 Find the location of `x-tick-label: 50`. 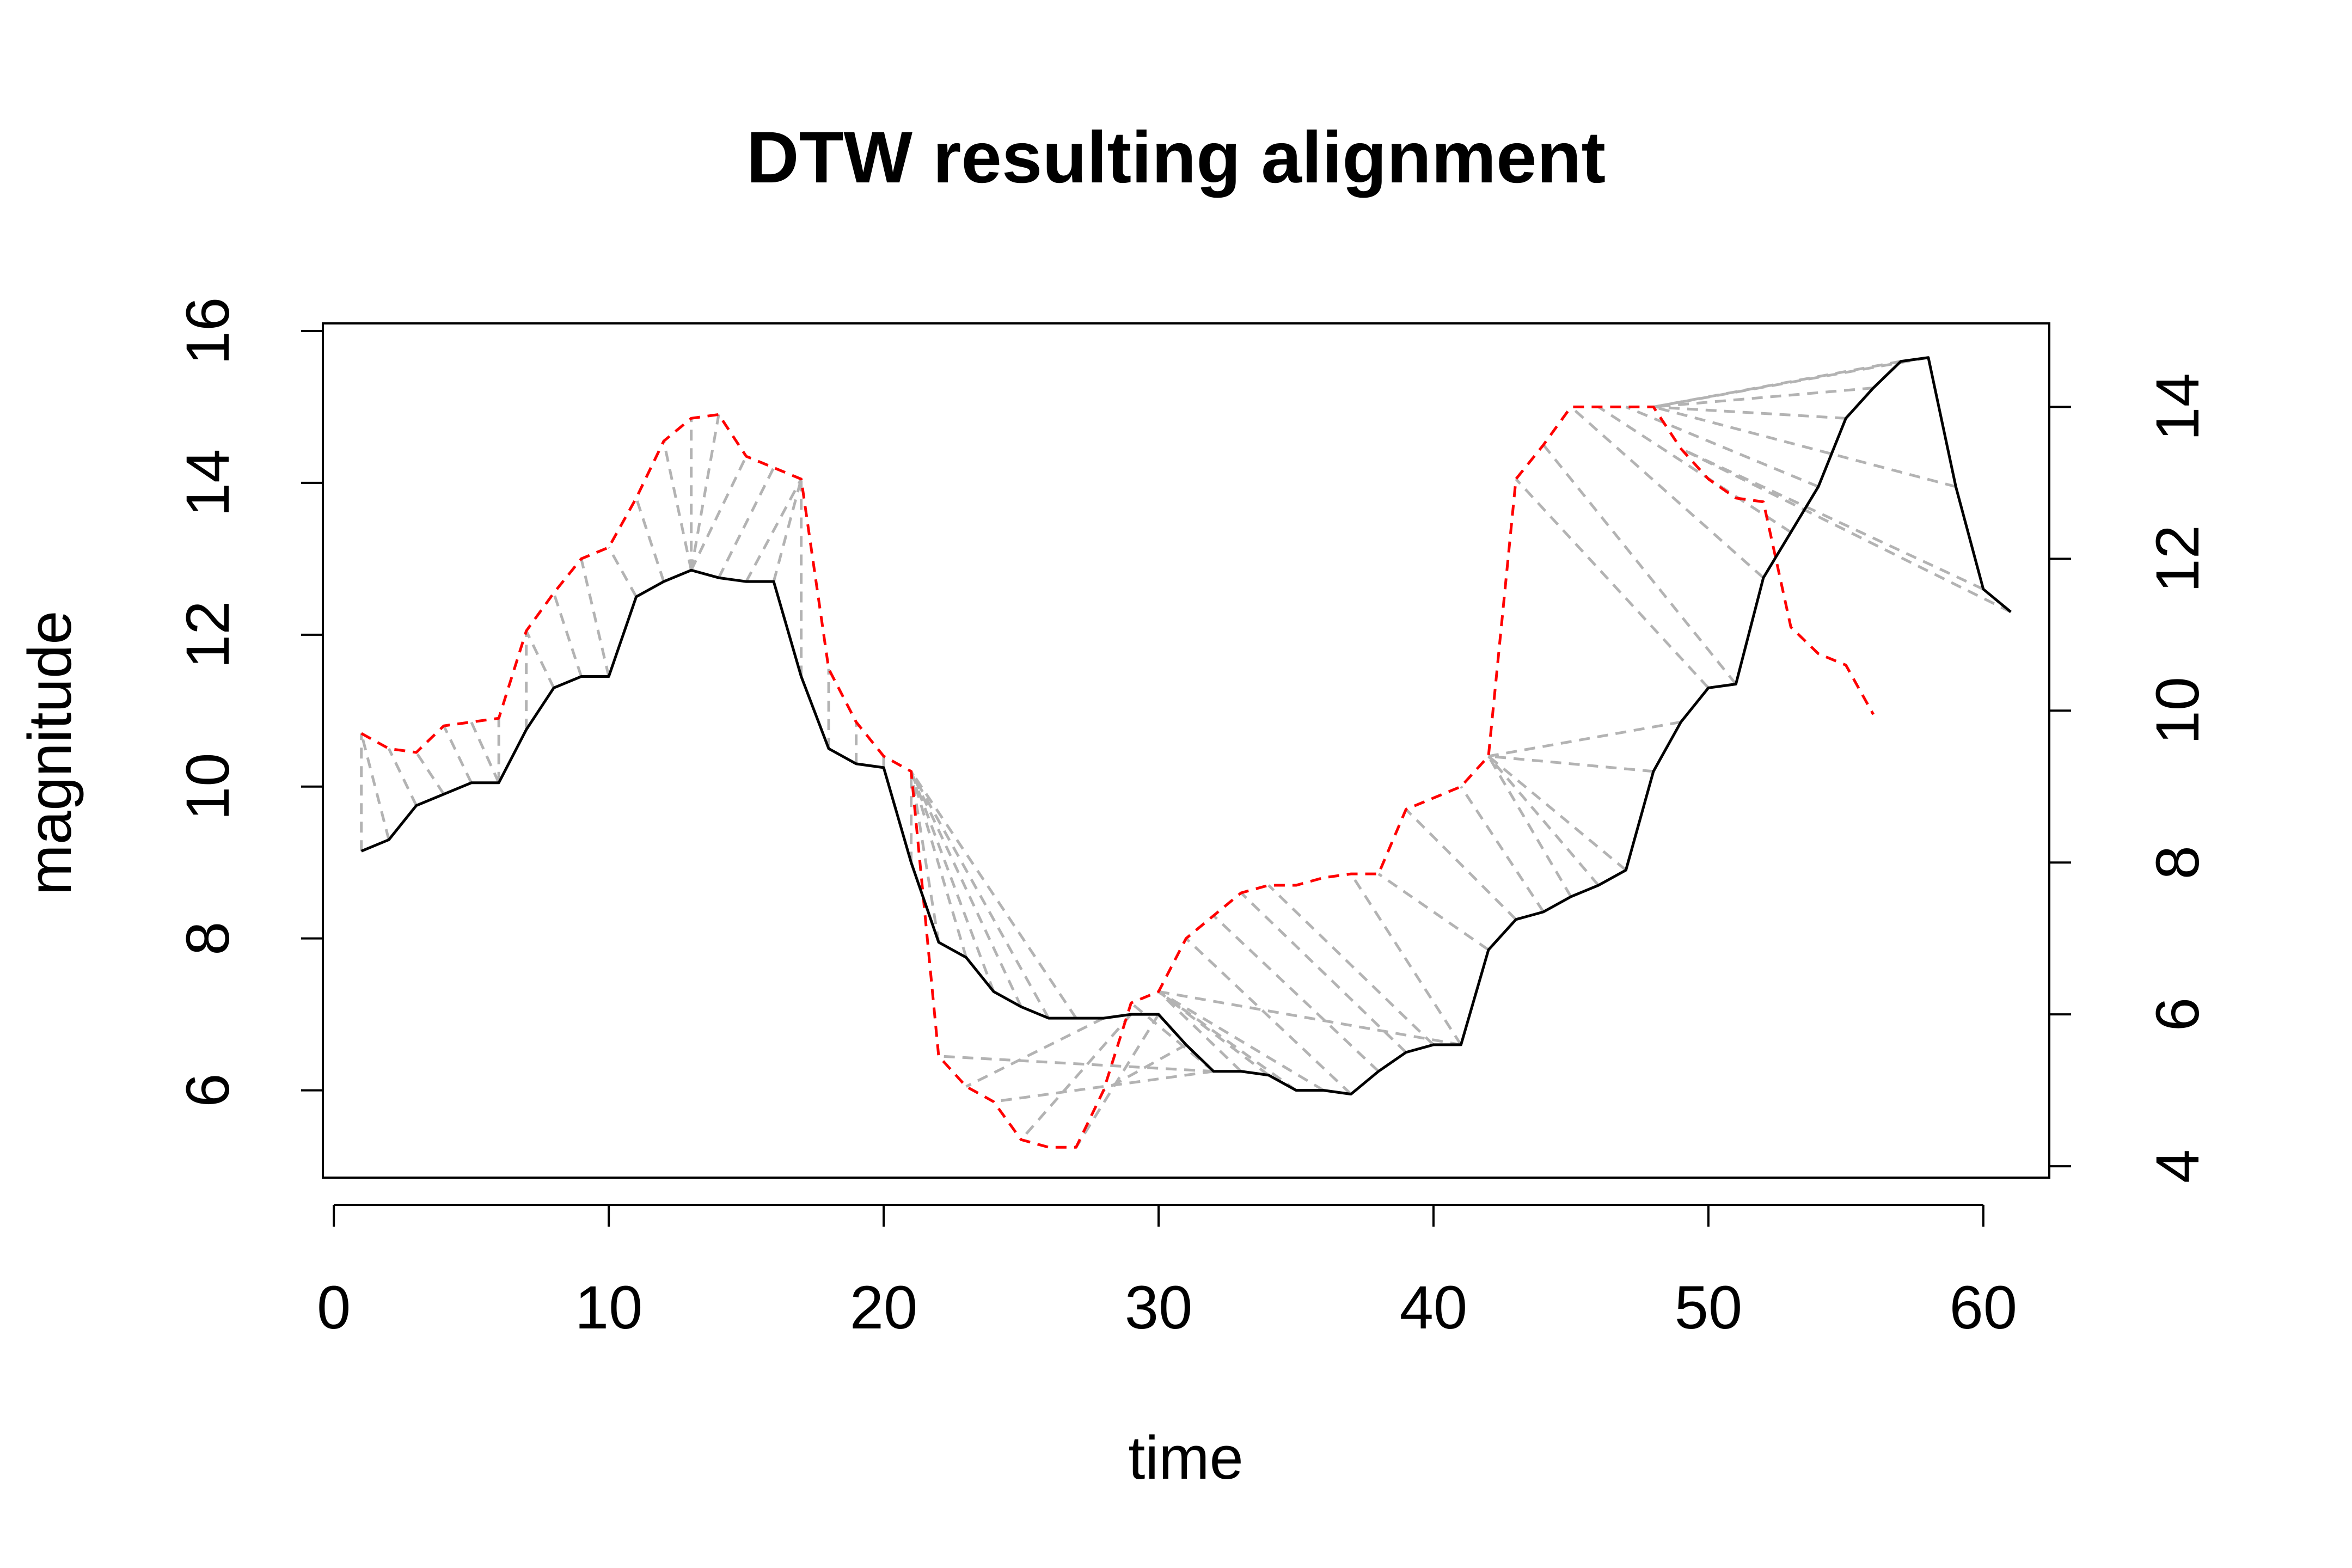

x-tick-label: 50 is located at coordinates (1709, 1307).